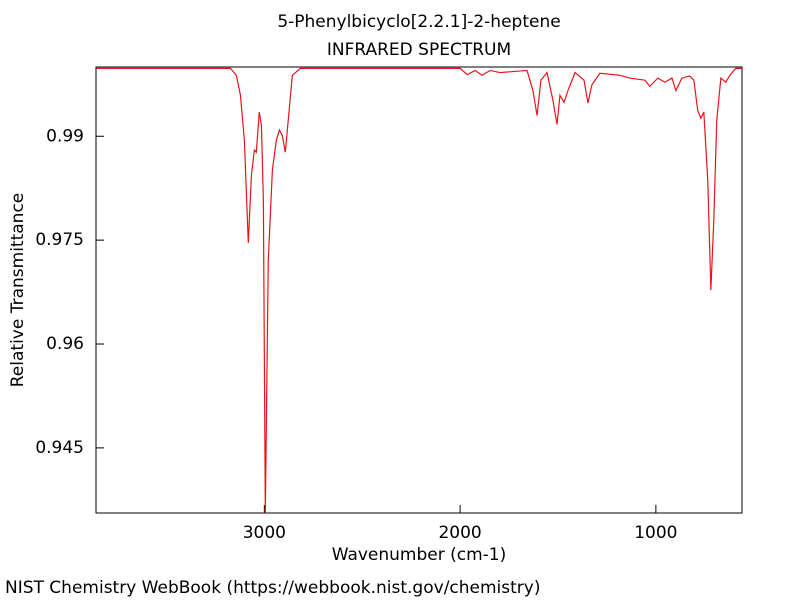 Image resolution: width=800 pixels, height=600 pixels. What do you see at coordinates (59, 448) in the screenshot?
I see `y-tick-label: 0.945` at bounding box center [59, 448].